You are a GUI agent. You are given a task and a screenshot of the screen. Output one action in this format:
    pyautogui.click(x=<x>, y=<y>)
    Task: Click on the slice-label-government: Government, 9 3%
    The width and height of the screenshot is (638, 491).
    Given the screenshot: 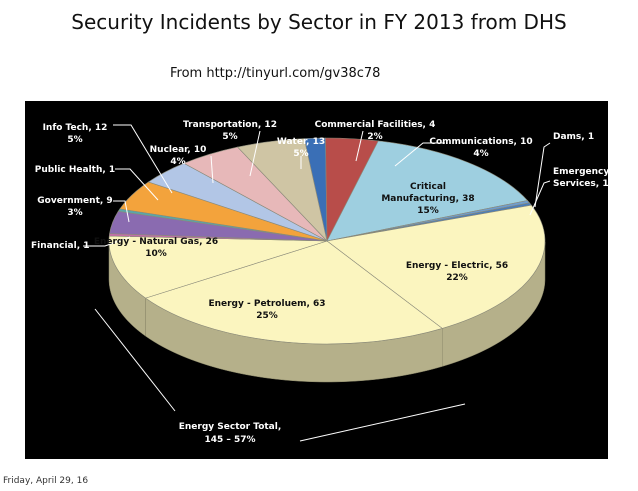 What is the action you would take?
    pyautogui.click(x=74, y=207)
    